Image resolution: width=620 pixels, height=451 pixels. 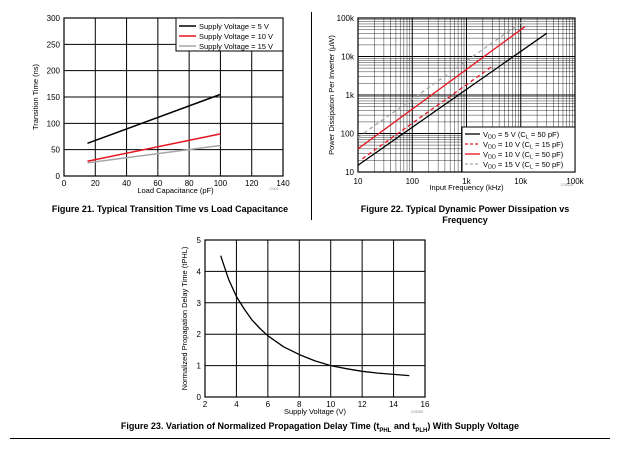 I want to click on fig21-figure-code: C001, so click(x=274, y=188).